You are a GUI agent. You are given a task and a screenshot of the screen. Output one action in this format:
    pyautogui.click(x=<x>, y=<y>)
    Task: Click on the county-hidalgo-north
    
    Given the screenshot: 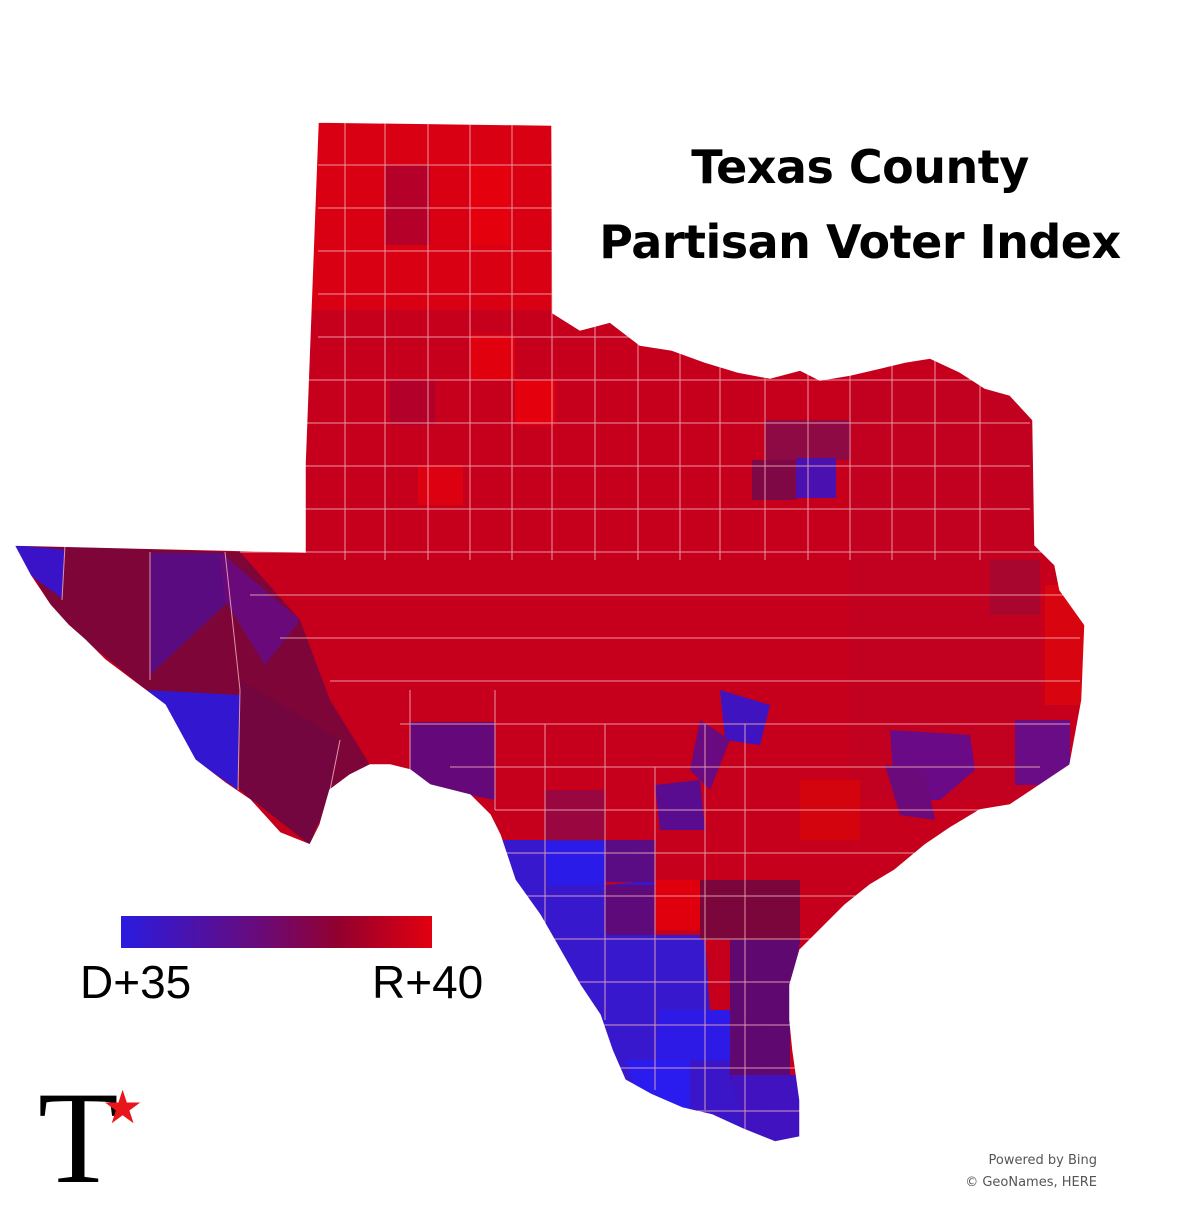 What is the action you would take?
    pyautogui.click(x=692, y=1035)
    